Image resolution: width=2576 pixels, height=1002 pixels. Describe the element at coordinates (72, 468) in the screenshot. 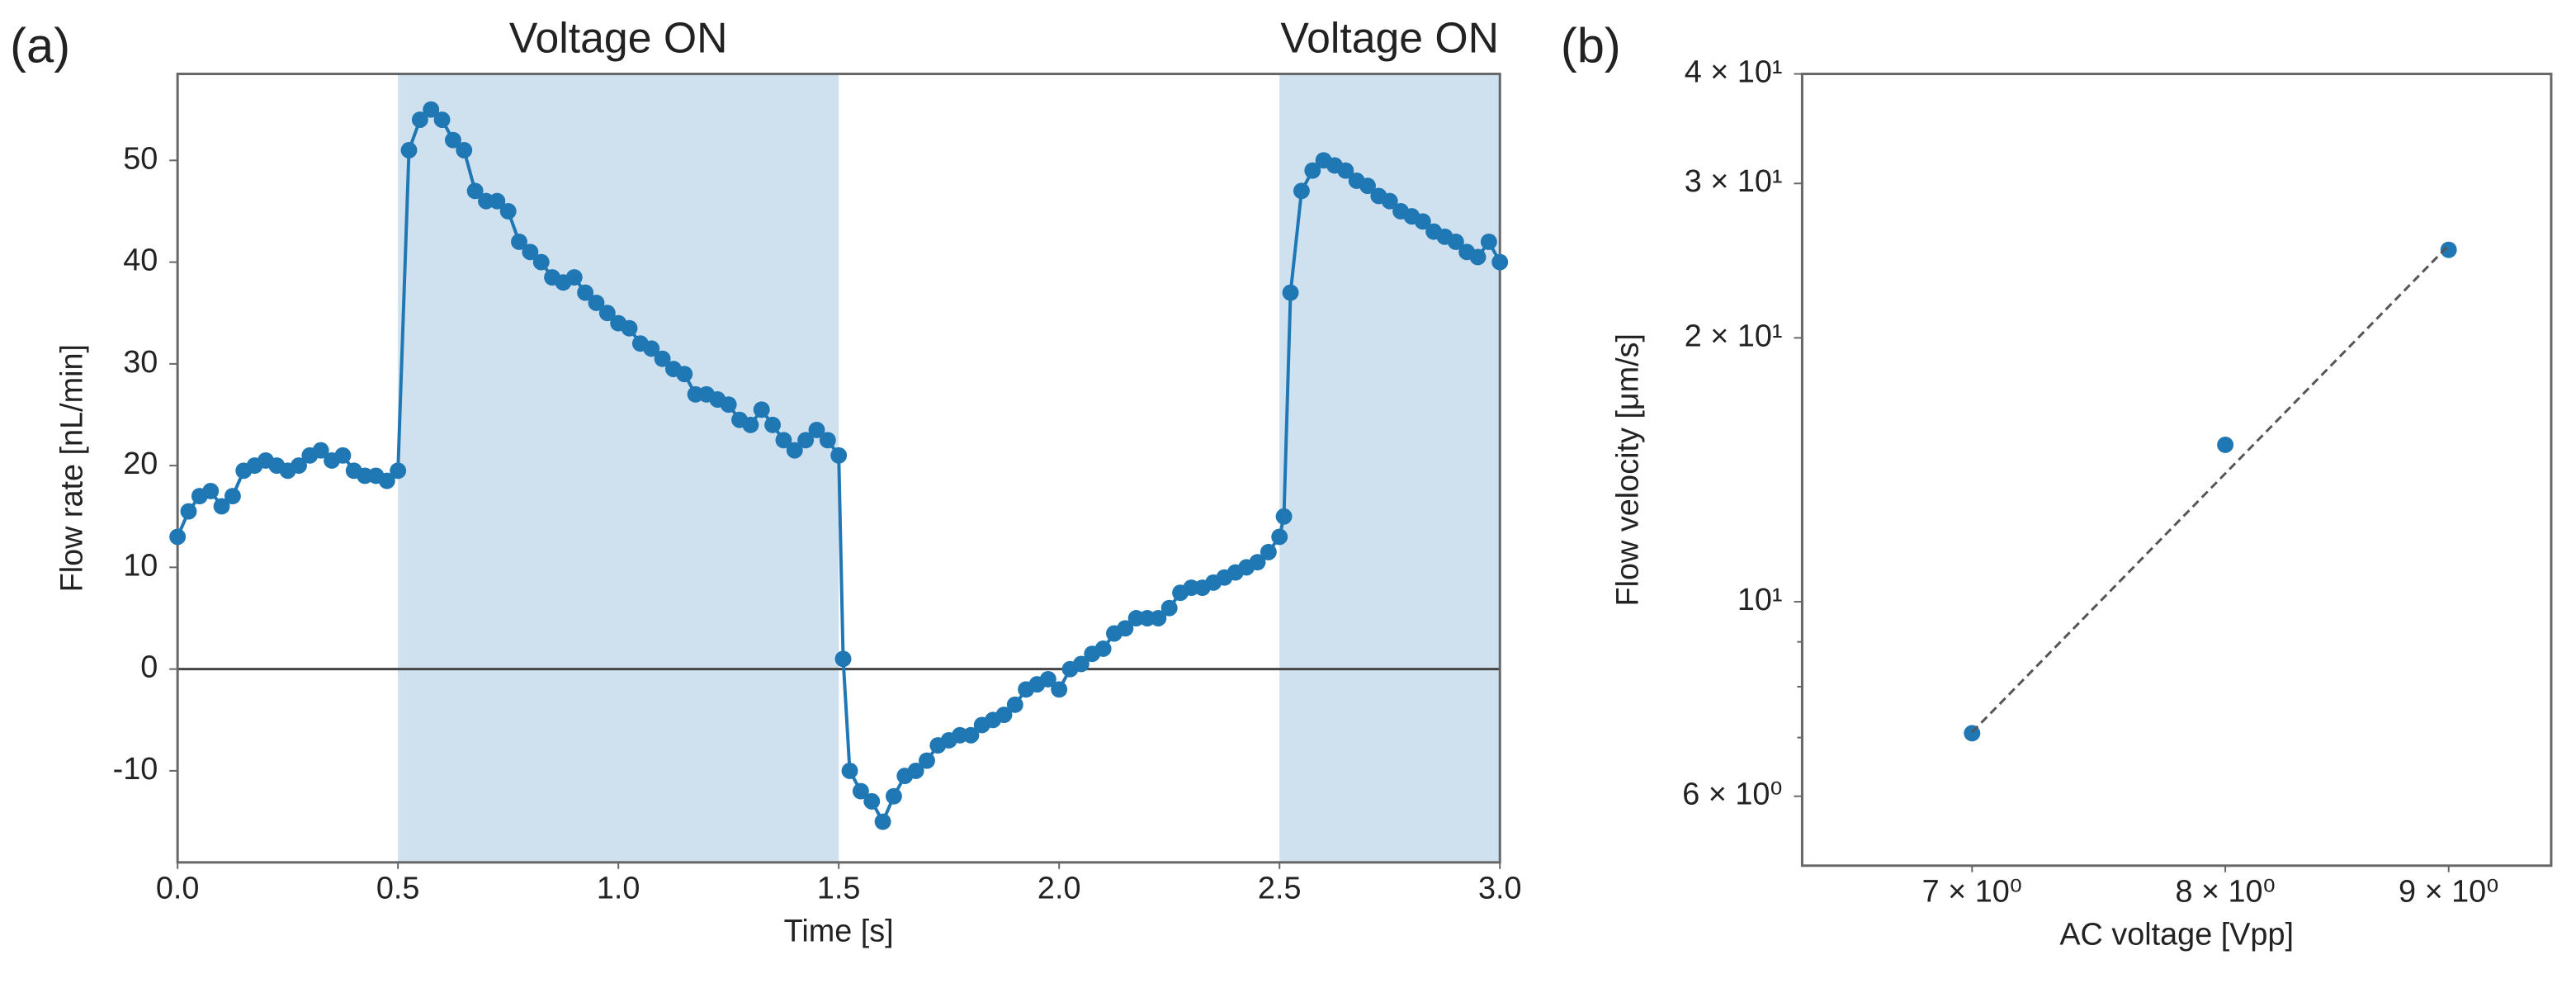

I see `y-axis-label: Flow rate [nL/min]` at that location.